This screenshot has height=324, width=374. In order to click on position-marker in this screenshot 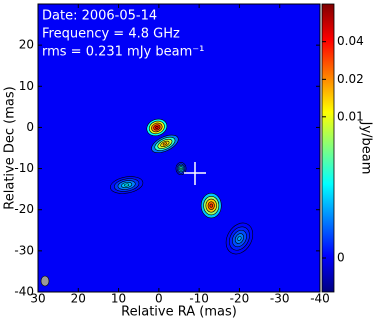, I will do `click(195, 173)`.